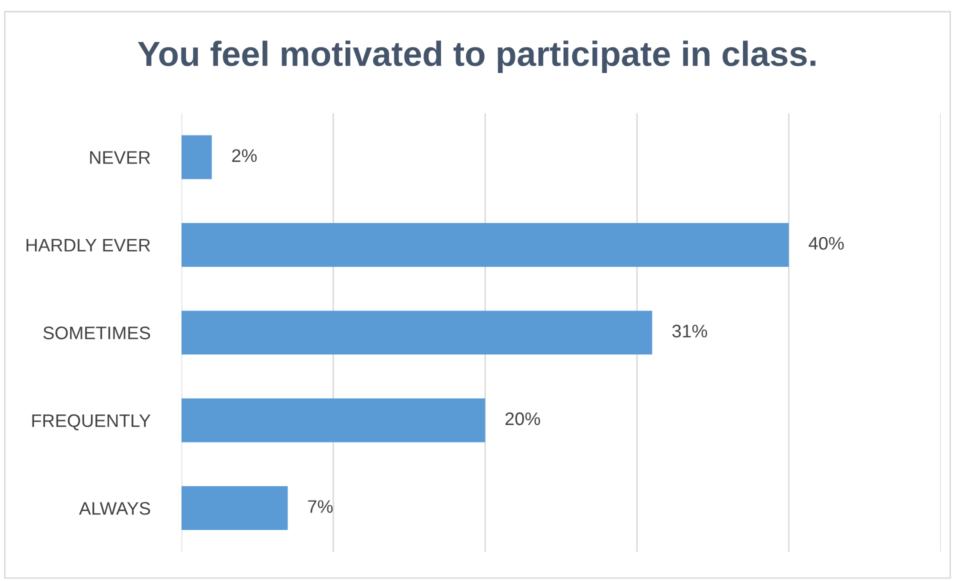 The height and width of the screenshot is (581, 955). What do you see at coordinates (690, 331) in the screenshot?
I see `data-label: 31%` at bounding box center [690, 331].